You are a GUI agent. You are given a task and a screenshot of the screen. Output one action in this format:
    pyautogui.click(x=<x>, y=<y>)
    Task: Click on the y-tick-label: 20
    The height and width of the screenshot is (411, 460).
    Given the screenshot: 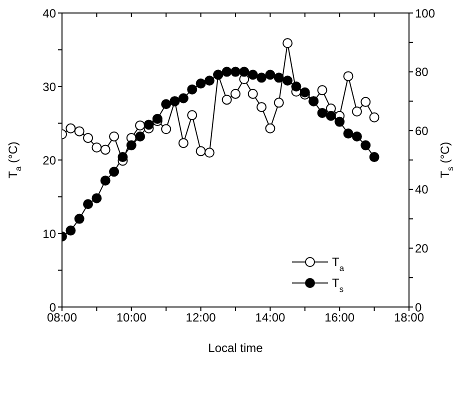 What is the action you would take?
    pyautogui.click(x=49, y=160)
    